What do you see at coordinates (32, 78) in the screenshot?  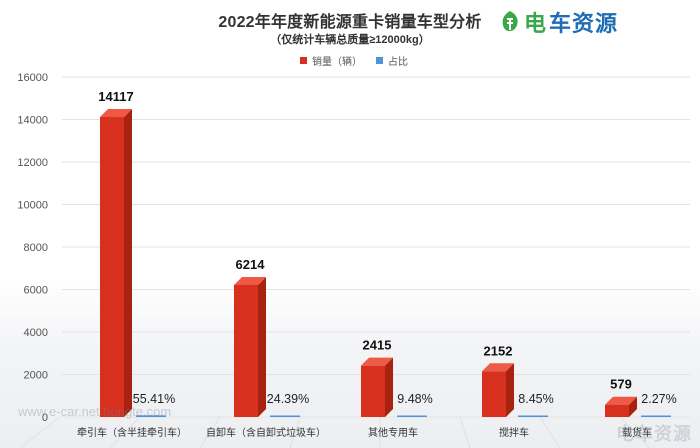 I see `y-tick-label: 16000` at bounding box center [32, 78].